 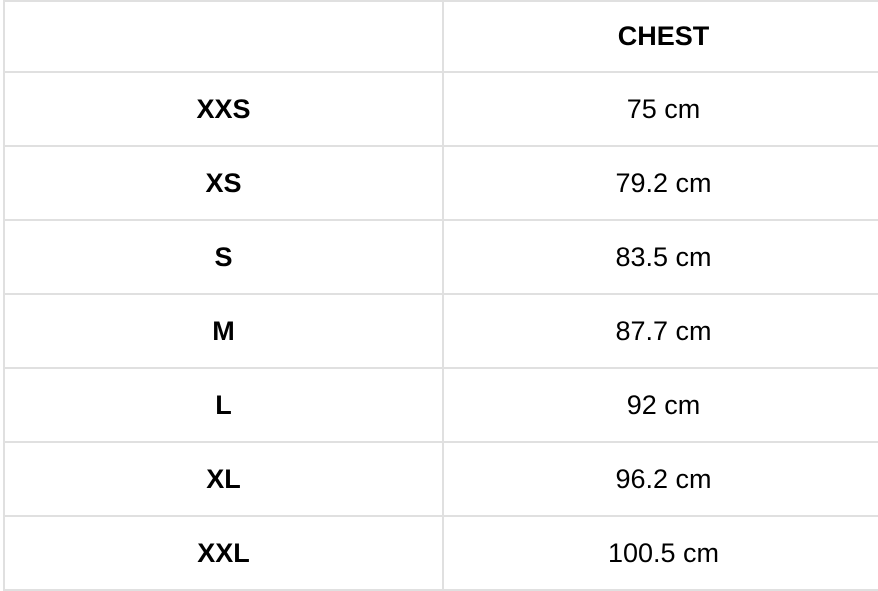 I want to click on size-row: XXL 100.5 cm, so click(x=440, y=553).